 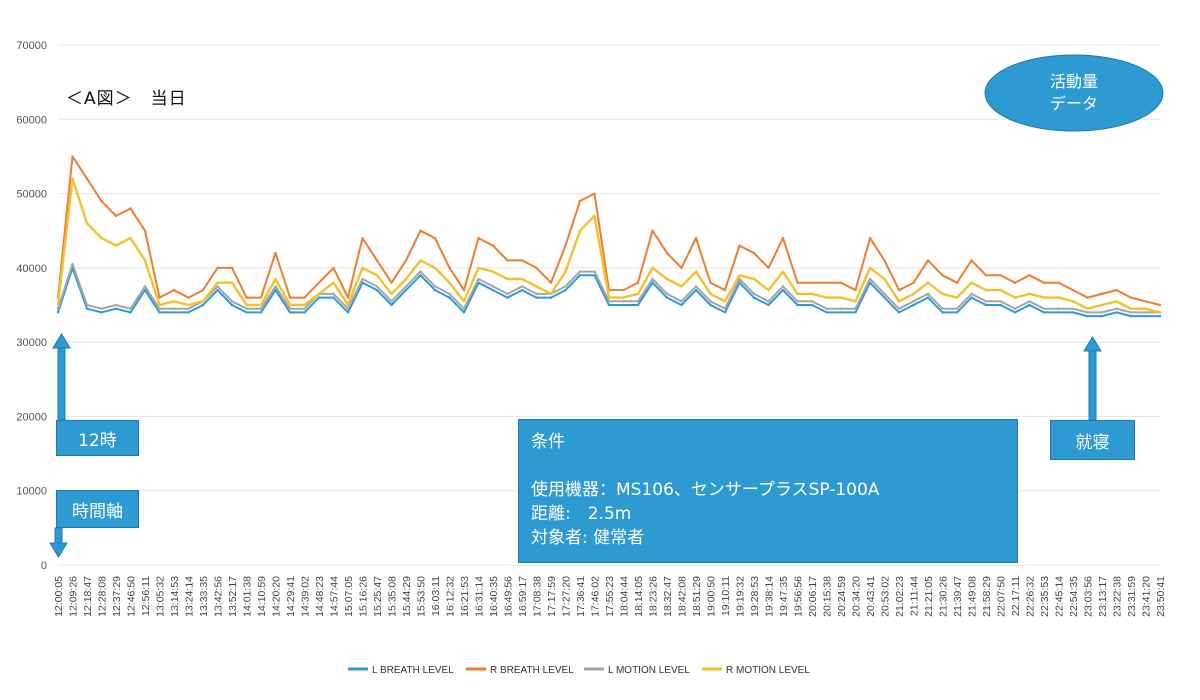 What do you see at coordinates (886, 596) in the screenshot?
I see `x-tick-label: 20:53:02` at bounding box center [886, 596].